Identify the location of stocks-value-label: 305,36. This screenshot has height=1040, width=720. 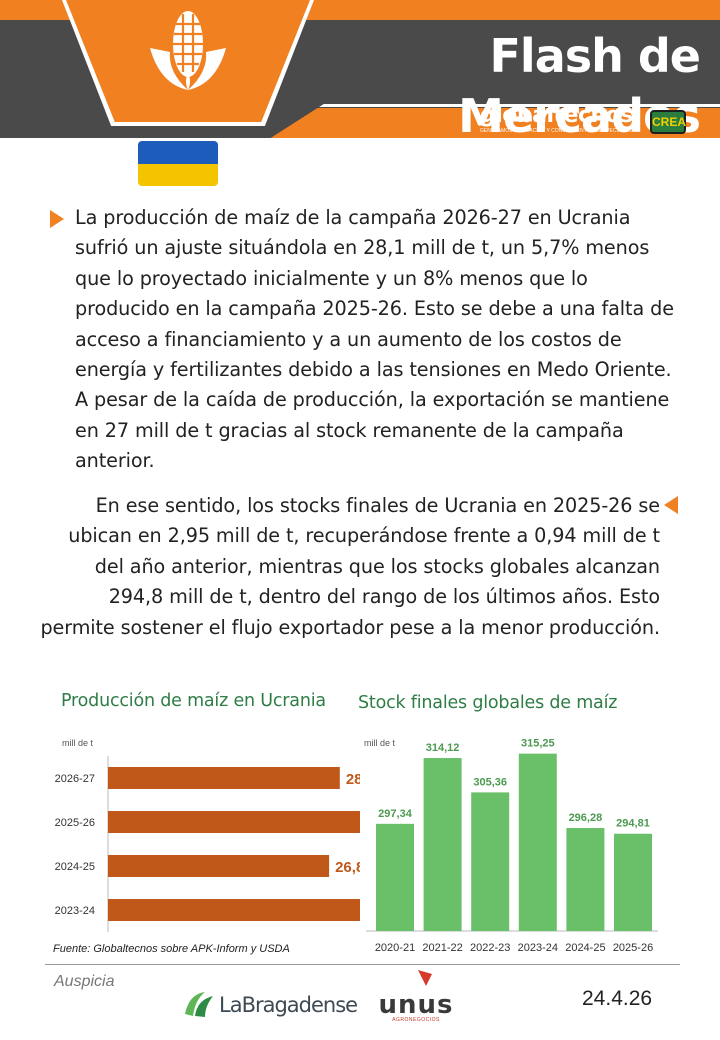
(490, 782).